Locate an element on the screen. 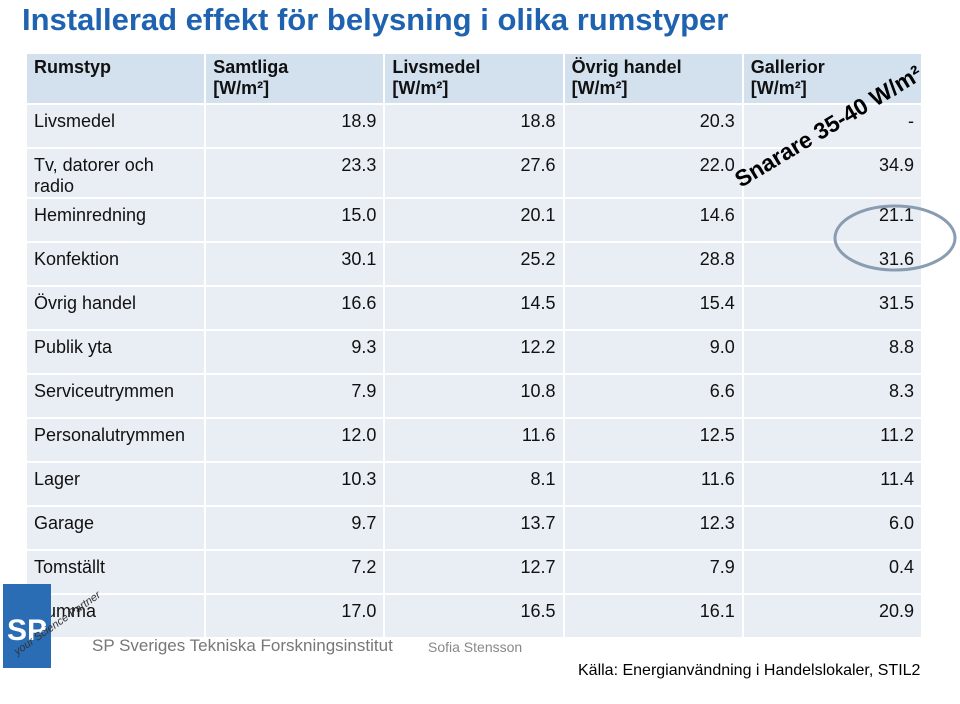 The width and height of the screenshot is (960, 704). cell: 8.1 is located at coordinates (474, 484).